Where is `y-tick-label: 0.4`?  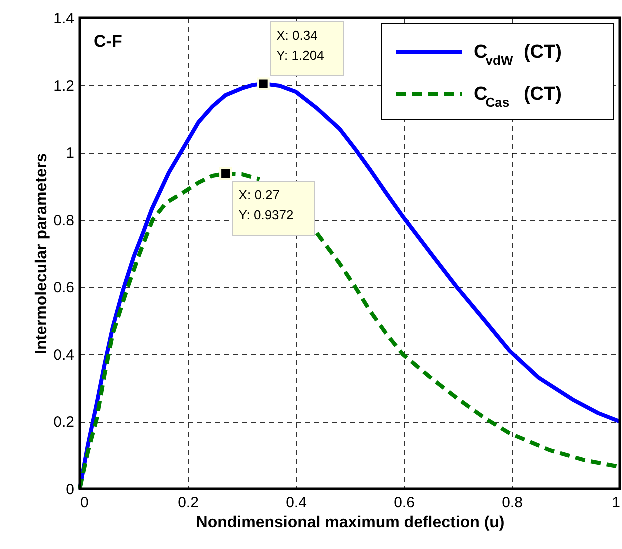 y-tick-label: 0.4 is located at coordinates (64, 355).